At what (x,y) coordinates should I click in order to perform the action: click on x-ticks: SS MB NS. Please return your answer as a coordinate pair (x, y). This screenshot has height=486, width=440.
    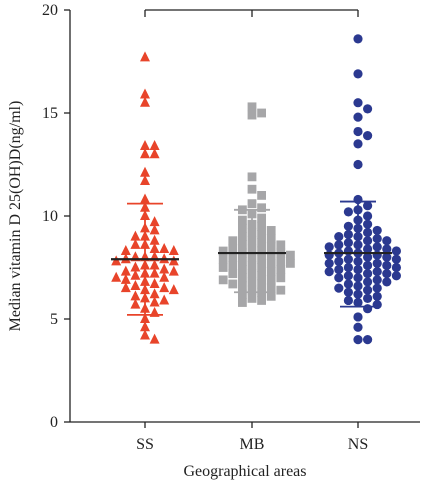
    Looking at the image, I should click on (252, 437).